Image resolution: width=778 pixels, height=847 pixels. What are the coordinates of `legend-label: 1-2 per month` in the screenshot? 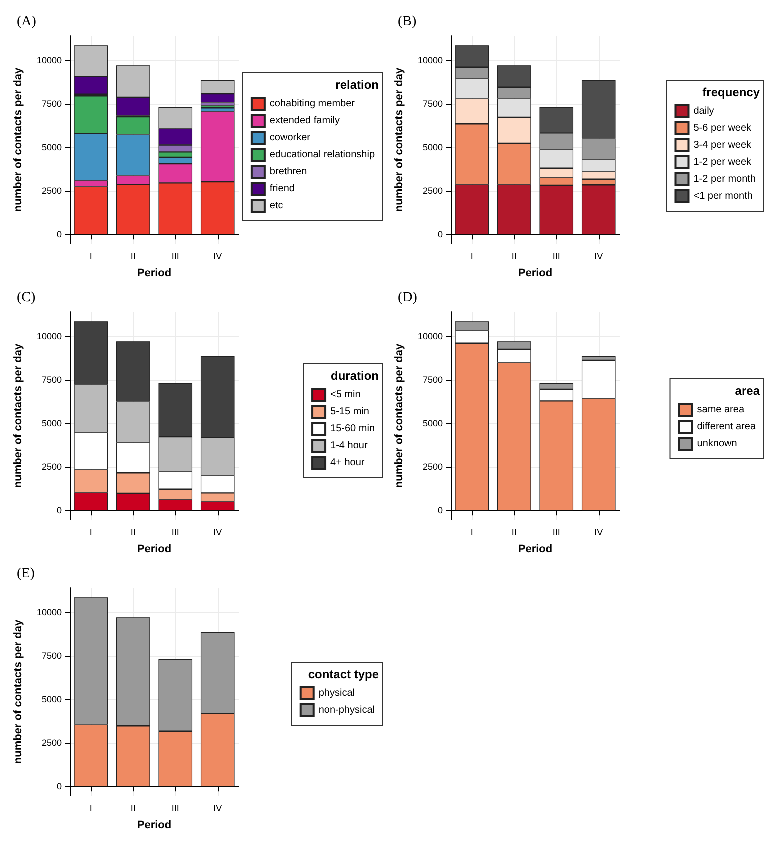 It's located at (725, 179).